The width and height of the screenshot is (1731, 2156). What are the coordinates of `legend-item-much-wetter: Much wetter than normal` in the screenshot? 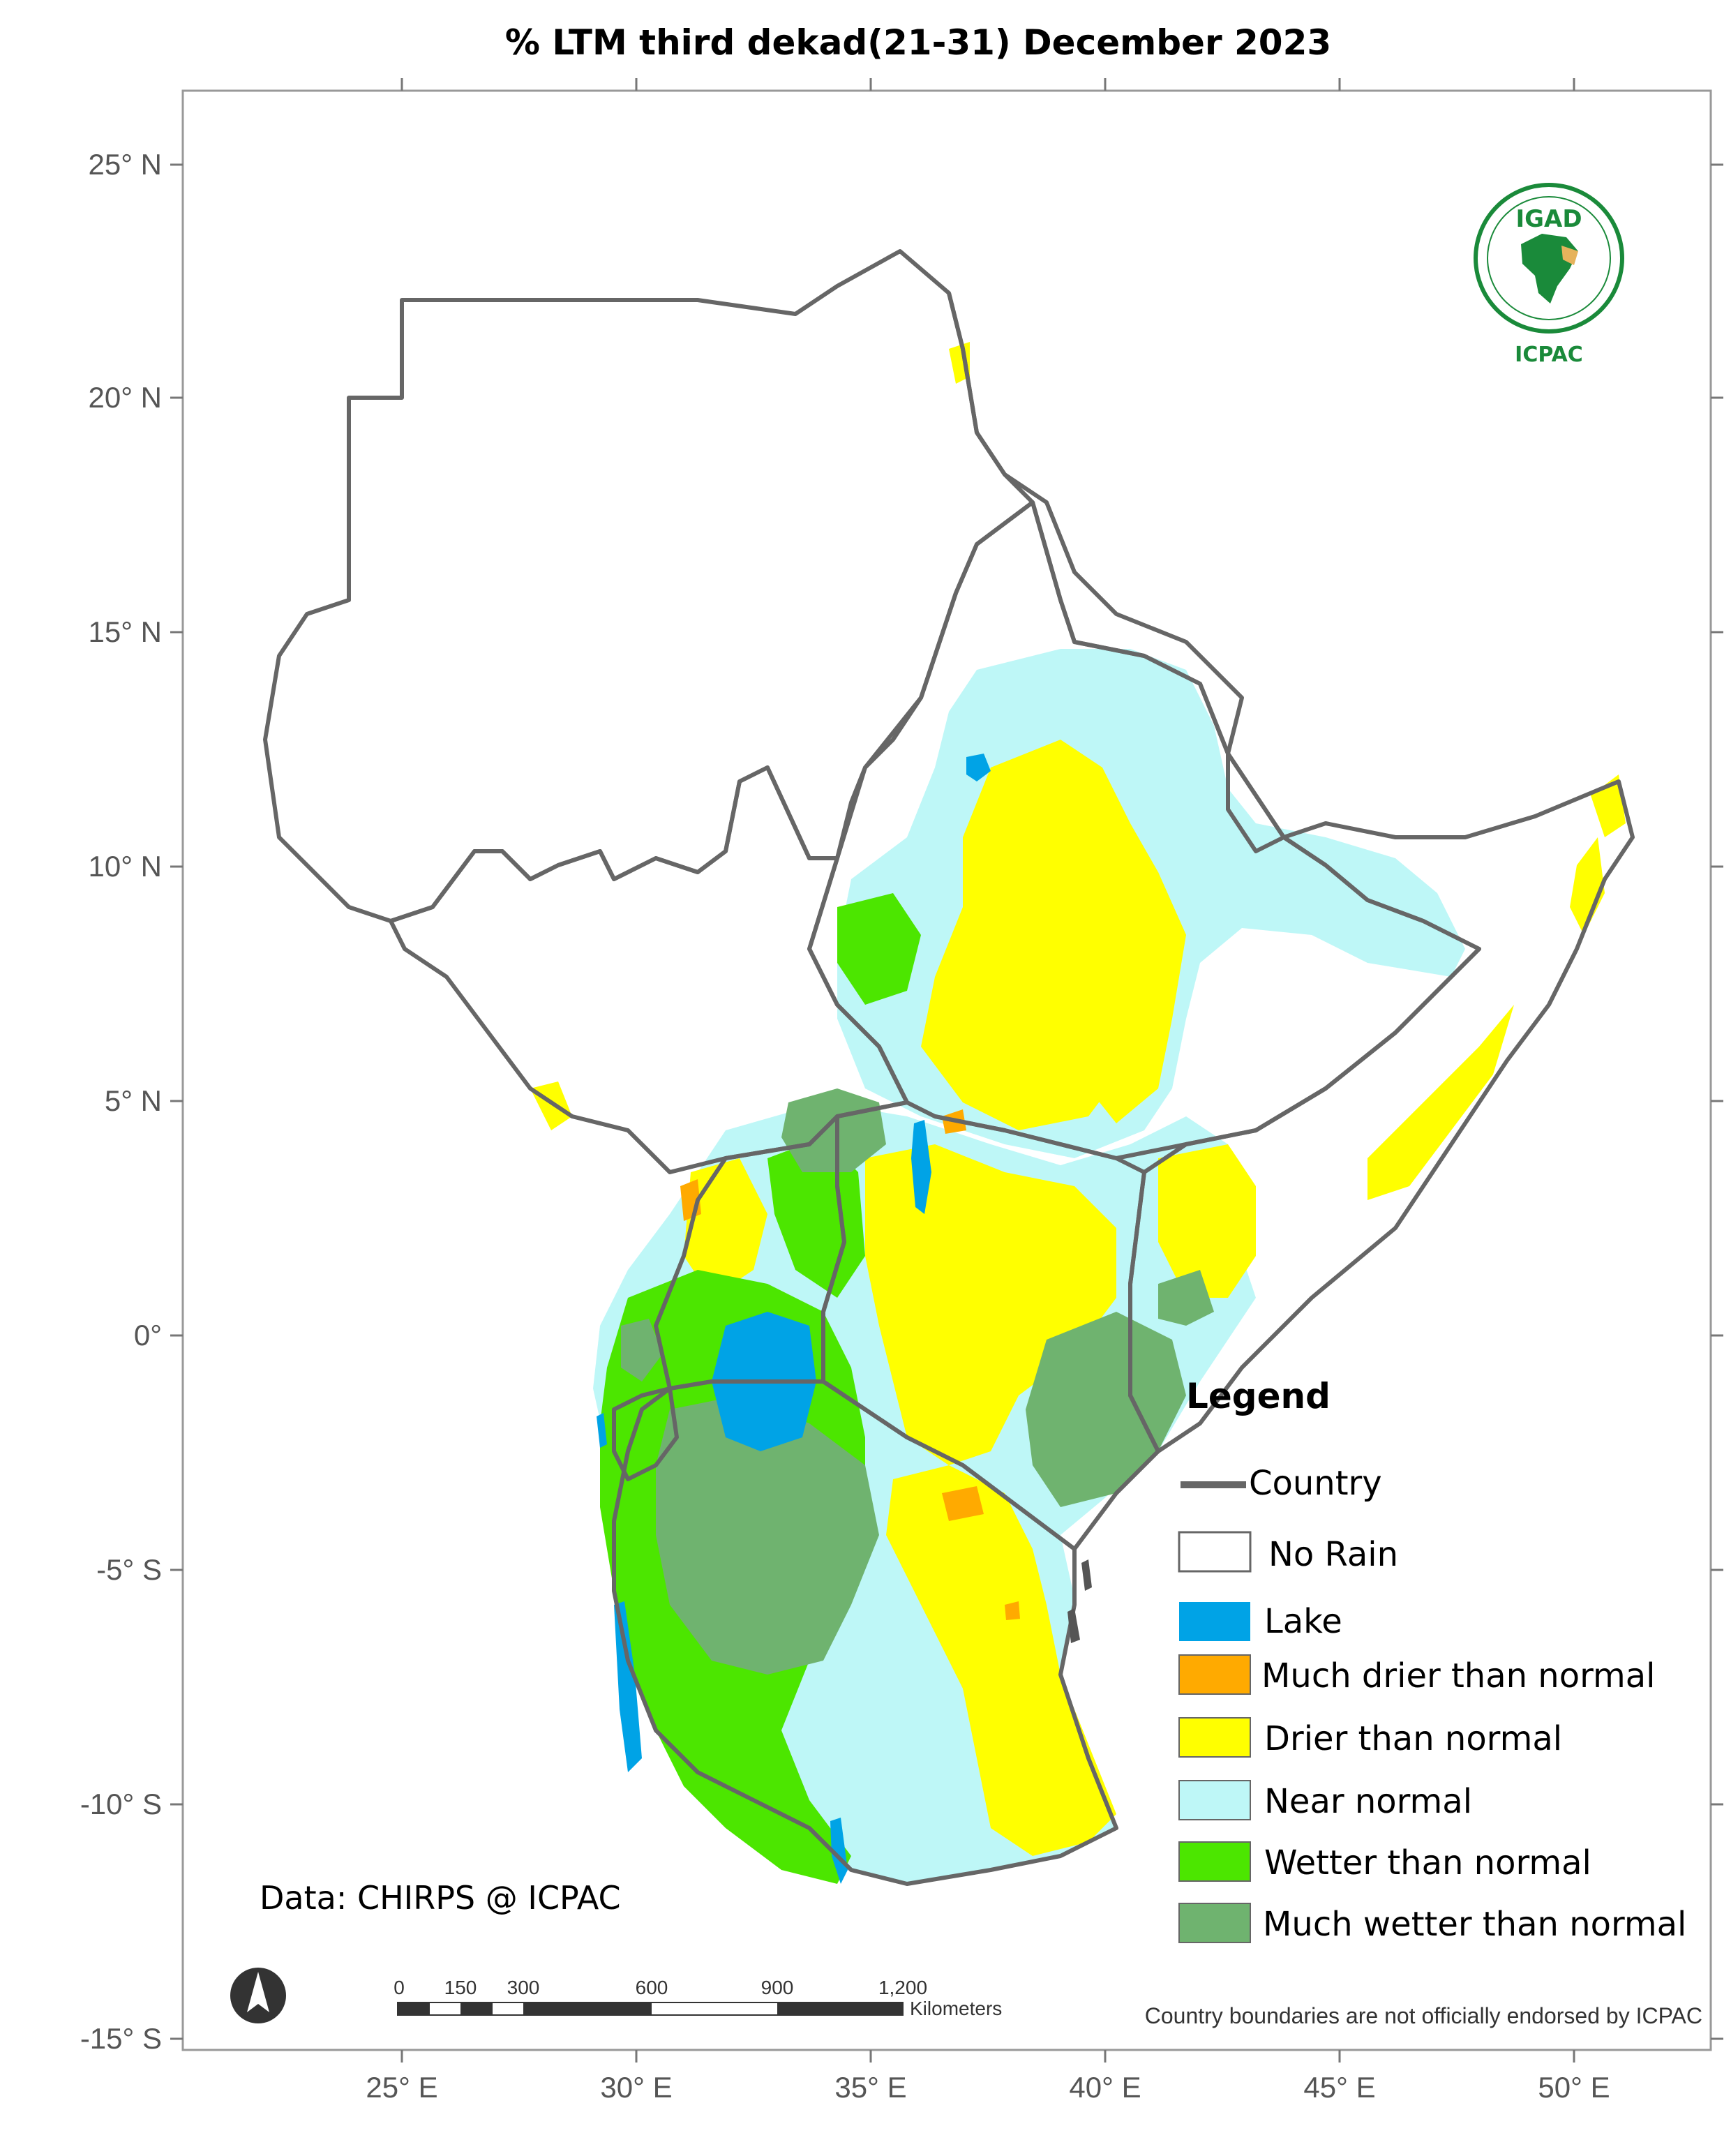 It's located at (1432, 1923).